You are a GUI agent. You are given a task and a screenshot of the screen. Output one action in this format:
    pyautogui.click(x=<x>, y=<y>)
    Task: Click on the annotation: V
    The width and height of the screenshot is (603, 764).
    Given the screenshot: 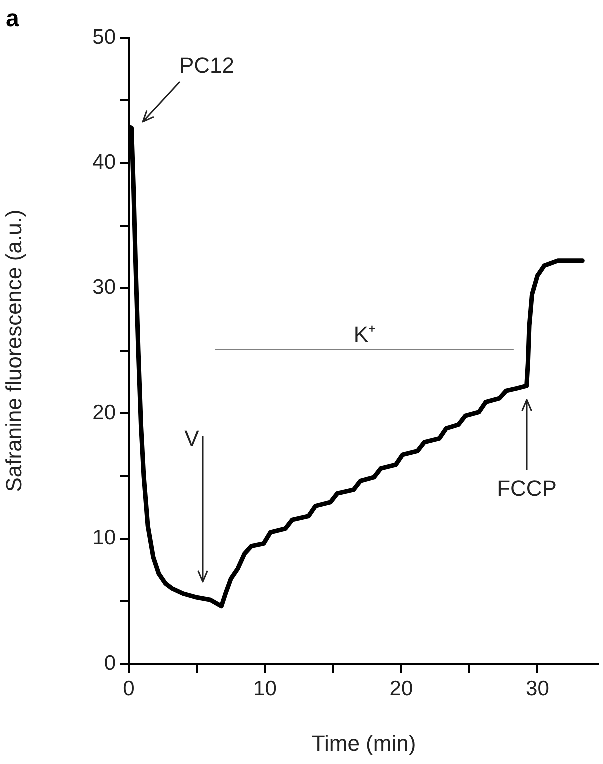 What is the action you would take?
    pyautogui.click(x=192, y=439)
    